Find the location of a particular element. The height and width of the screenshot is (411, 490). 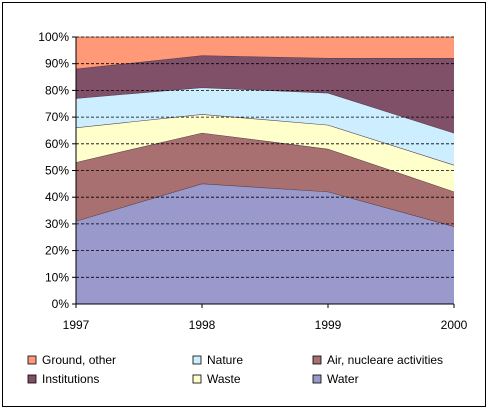

area-waste is located at coordinates (265, 153).